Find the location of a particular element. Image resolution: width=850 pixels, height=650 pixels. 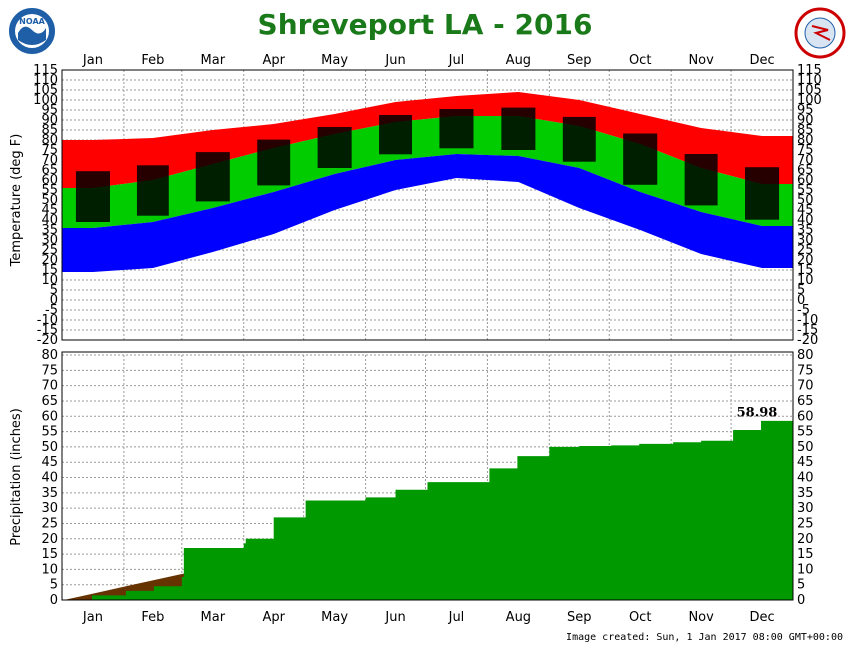

month-label-top: Sep is located at coordinates (579, 60).